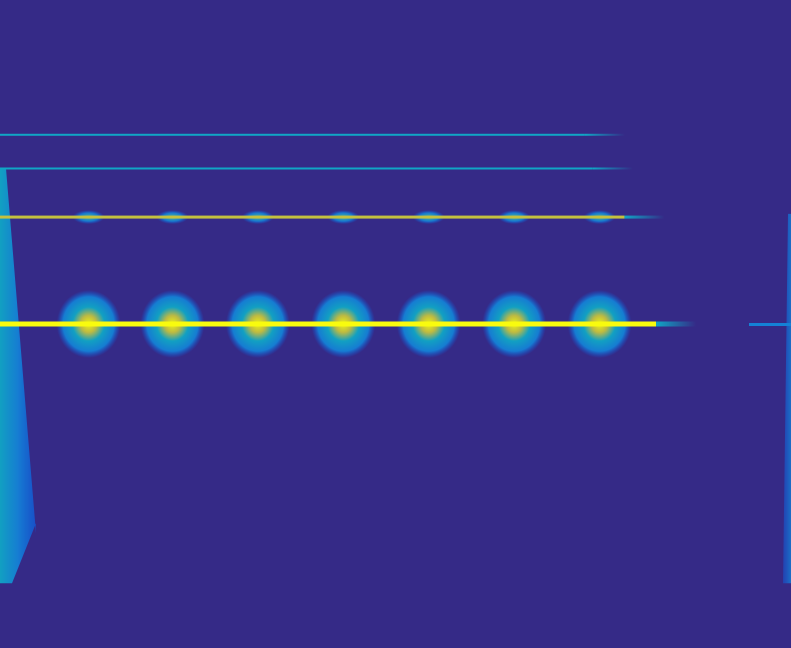 The width and height of the screenshot is (791, 648). What do you see at coordinates (787, 398) in the screenshot?
I see `edge-band-right` at bounding box center [787, 398].